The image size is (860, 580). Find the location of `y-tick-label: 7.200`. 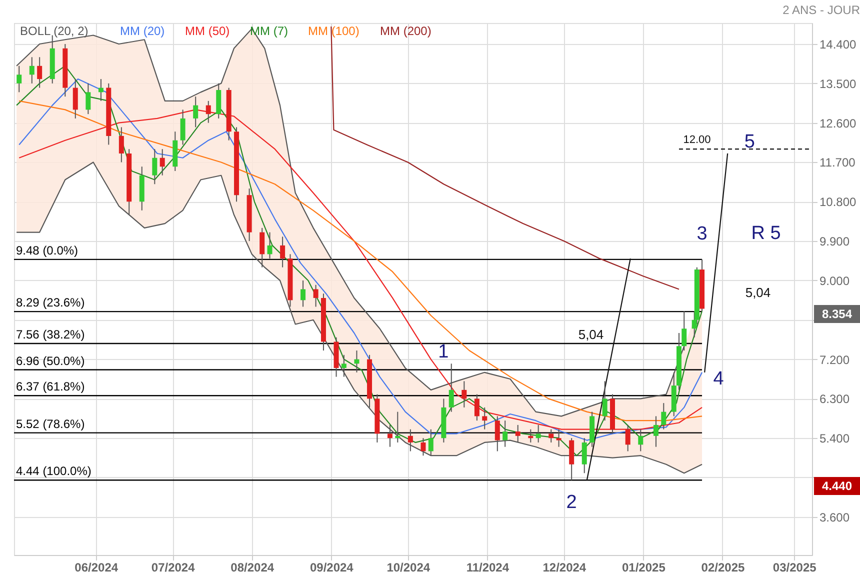

y-tick-label: 7.200 is located at coordinates (835, 359).